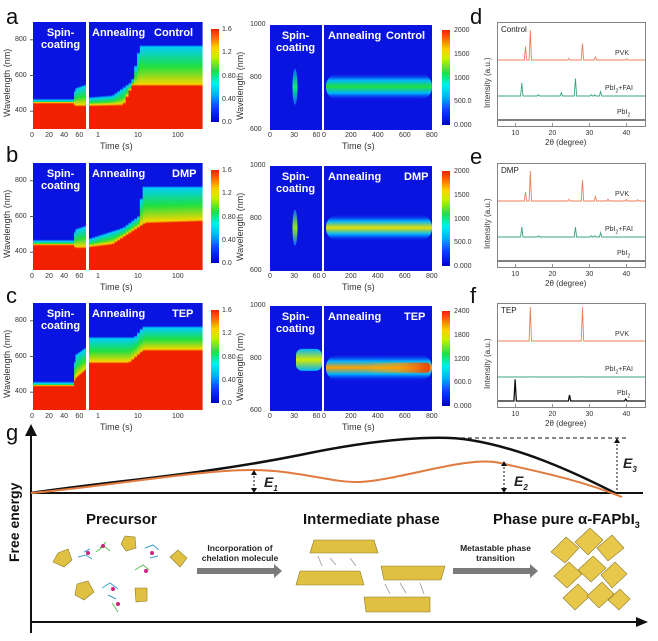 This screenshot has height=641, width=658. What do you see at coordinates (617, 372) in the screenshot?
I see `pbi2-fai-sub: 2` at bounding box center [617, 372].